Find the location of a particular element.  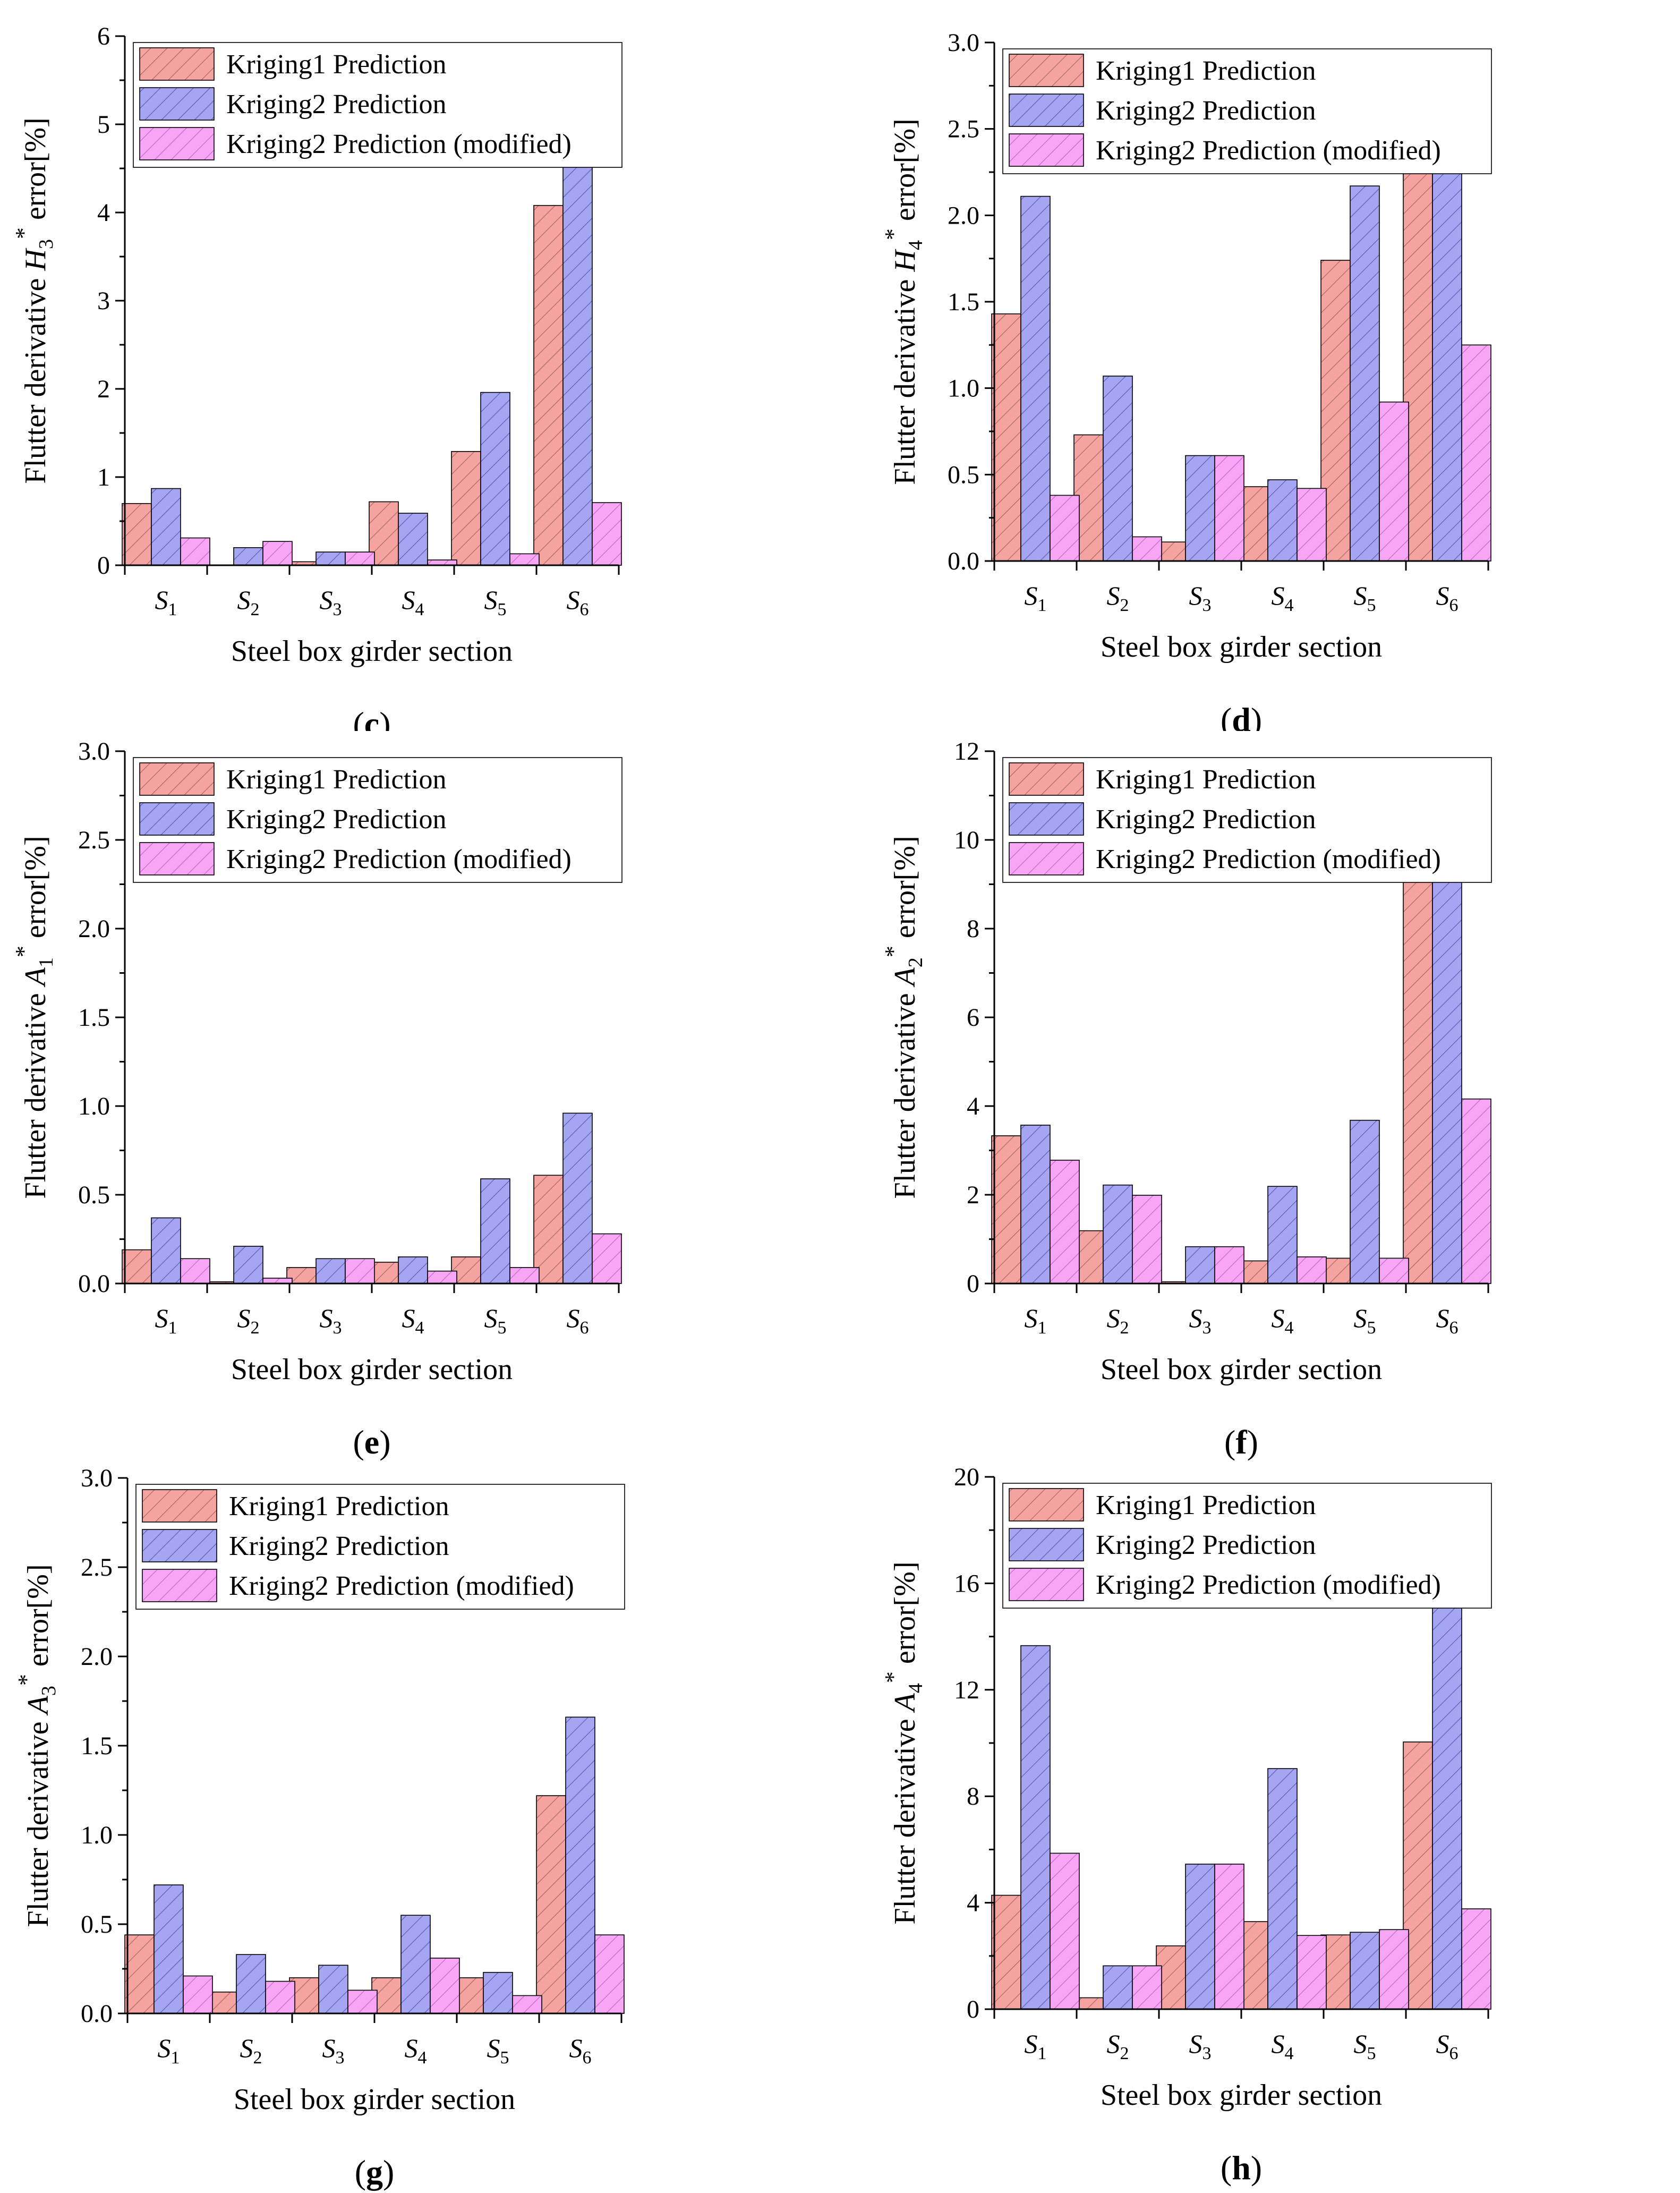

y-tick-label: 2.5 is located at coordinates (94, 840).